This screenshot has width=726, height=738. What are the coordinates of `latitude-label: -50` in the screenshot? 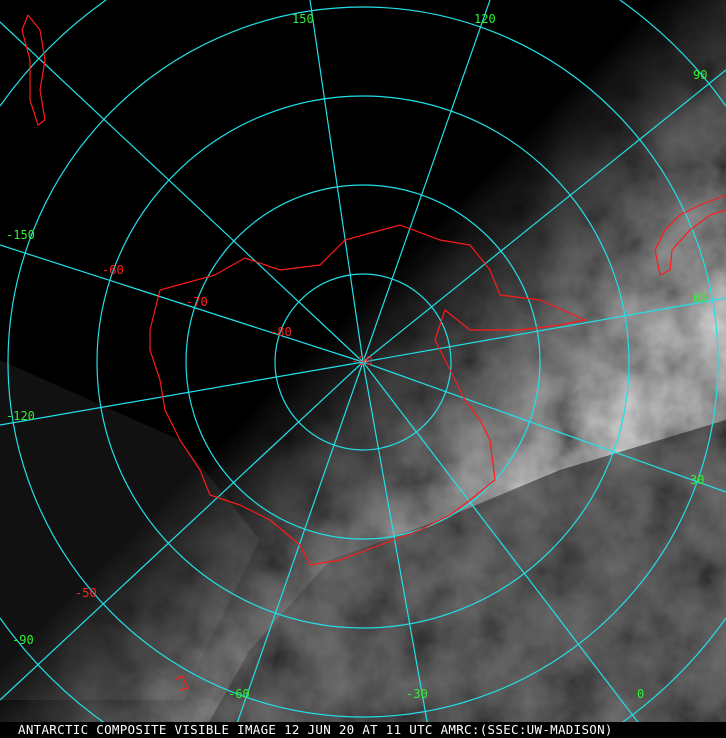 It's located at (86, 593).